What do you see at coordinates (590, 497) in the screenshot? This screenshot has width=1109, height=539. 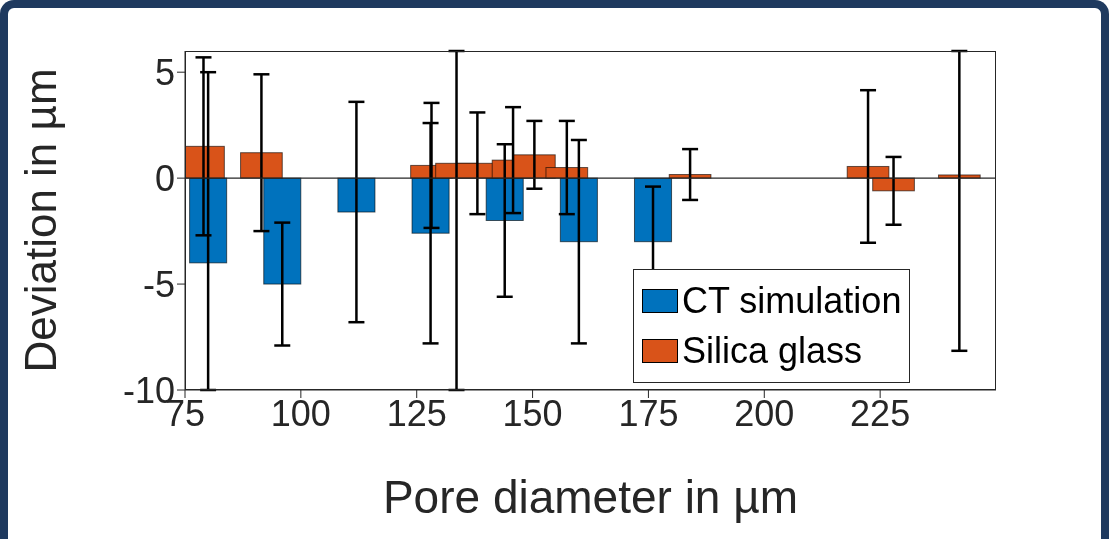 I see `x-axis-title: Pore diameter in µm` at bounding box center [590, 497].